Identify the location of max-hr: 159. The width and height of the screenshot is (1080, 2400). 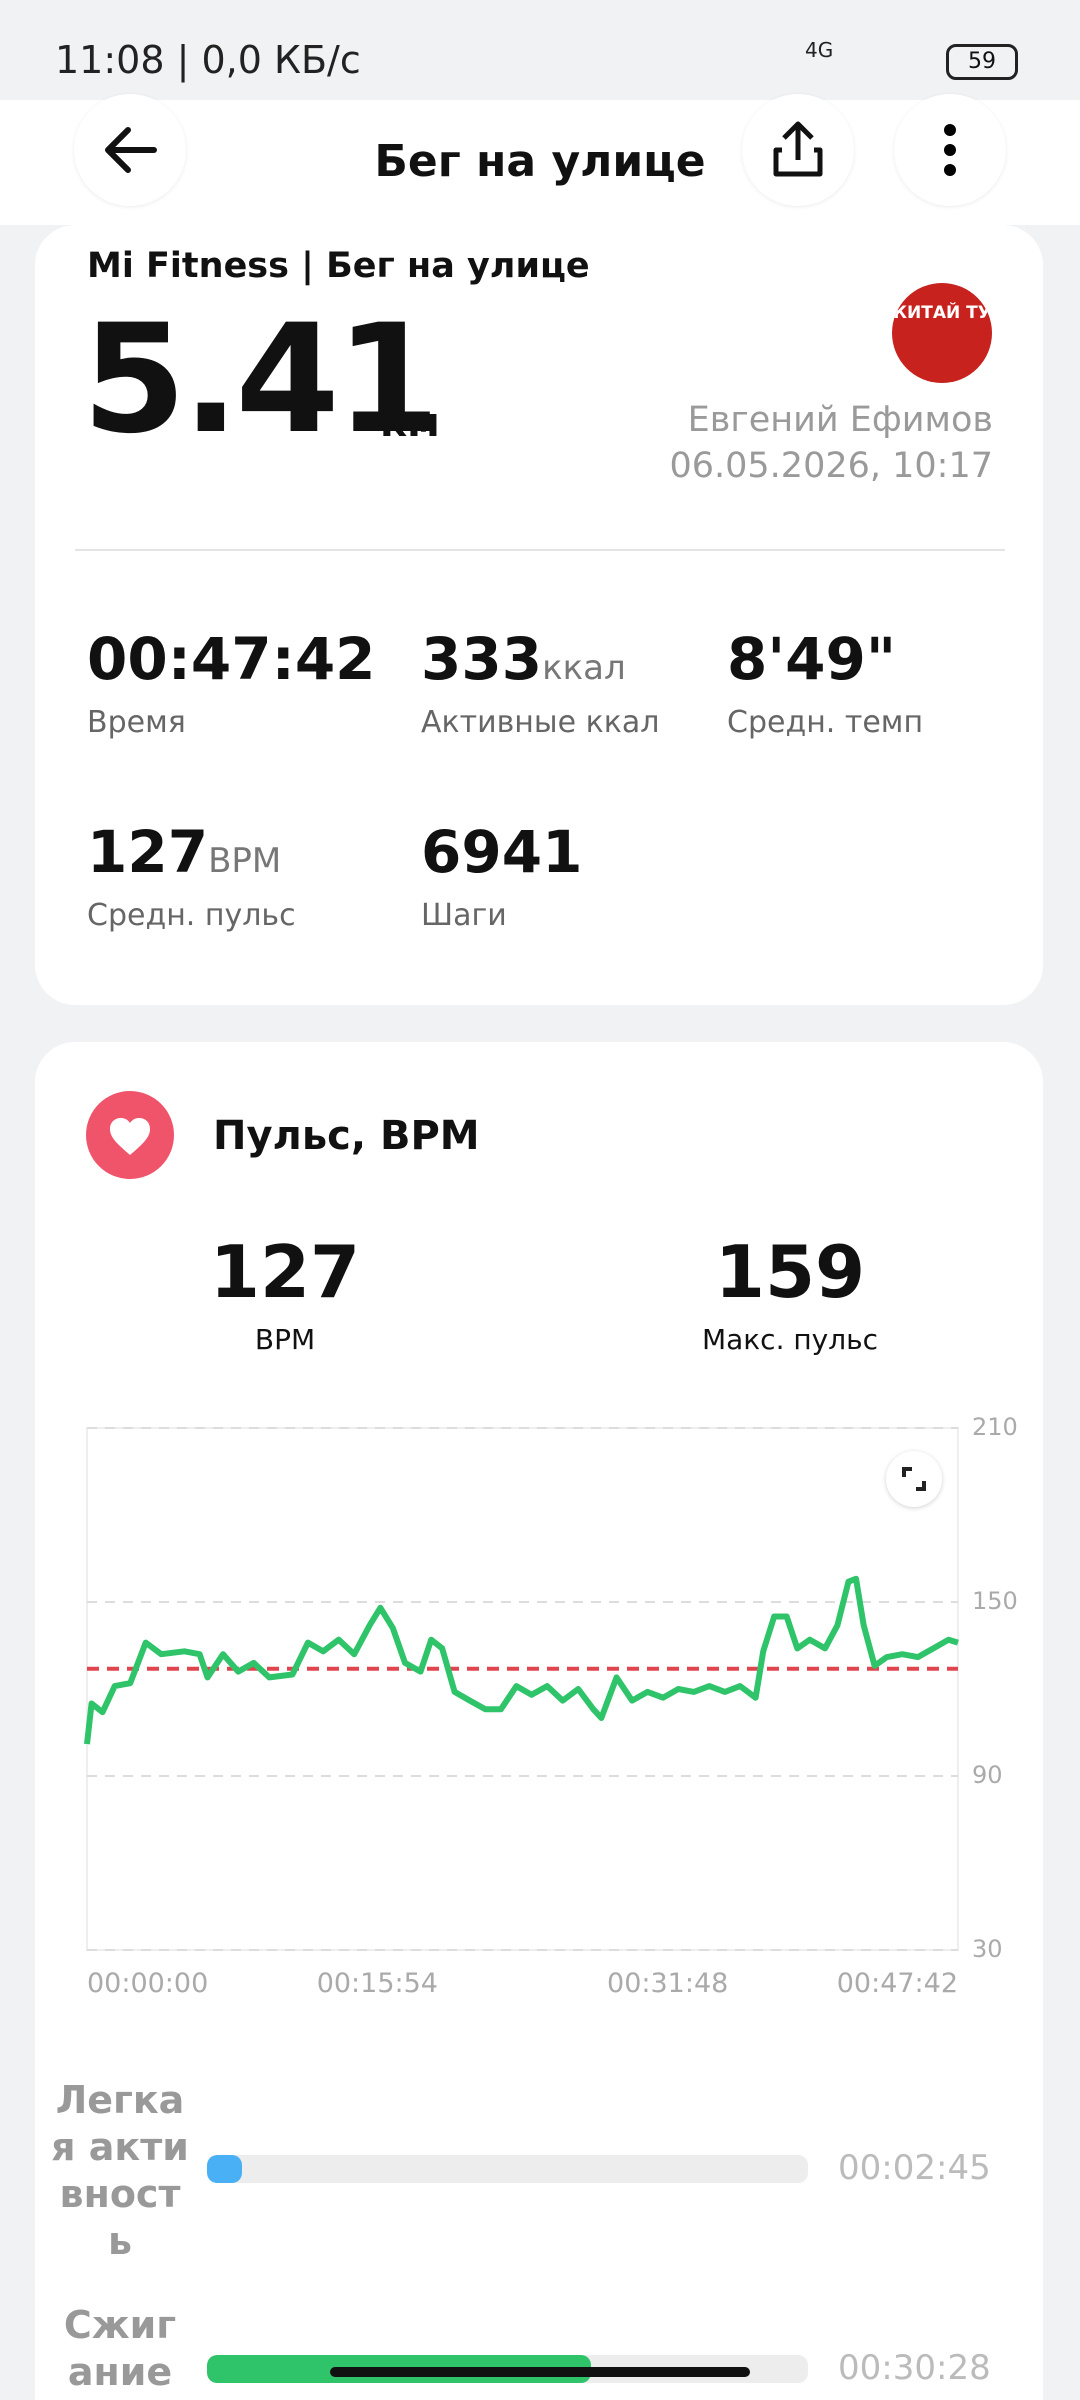
(790, 1272).